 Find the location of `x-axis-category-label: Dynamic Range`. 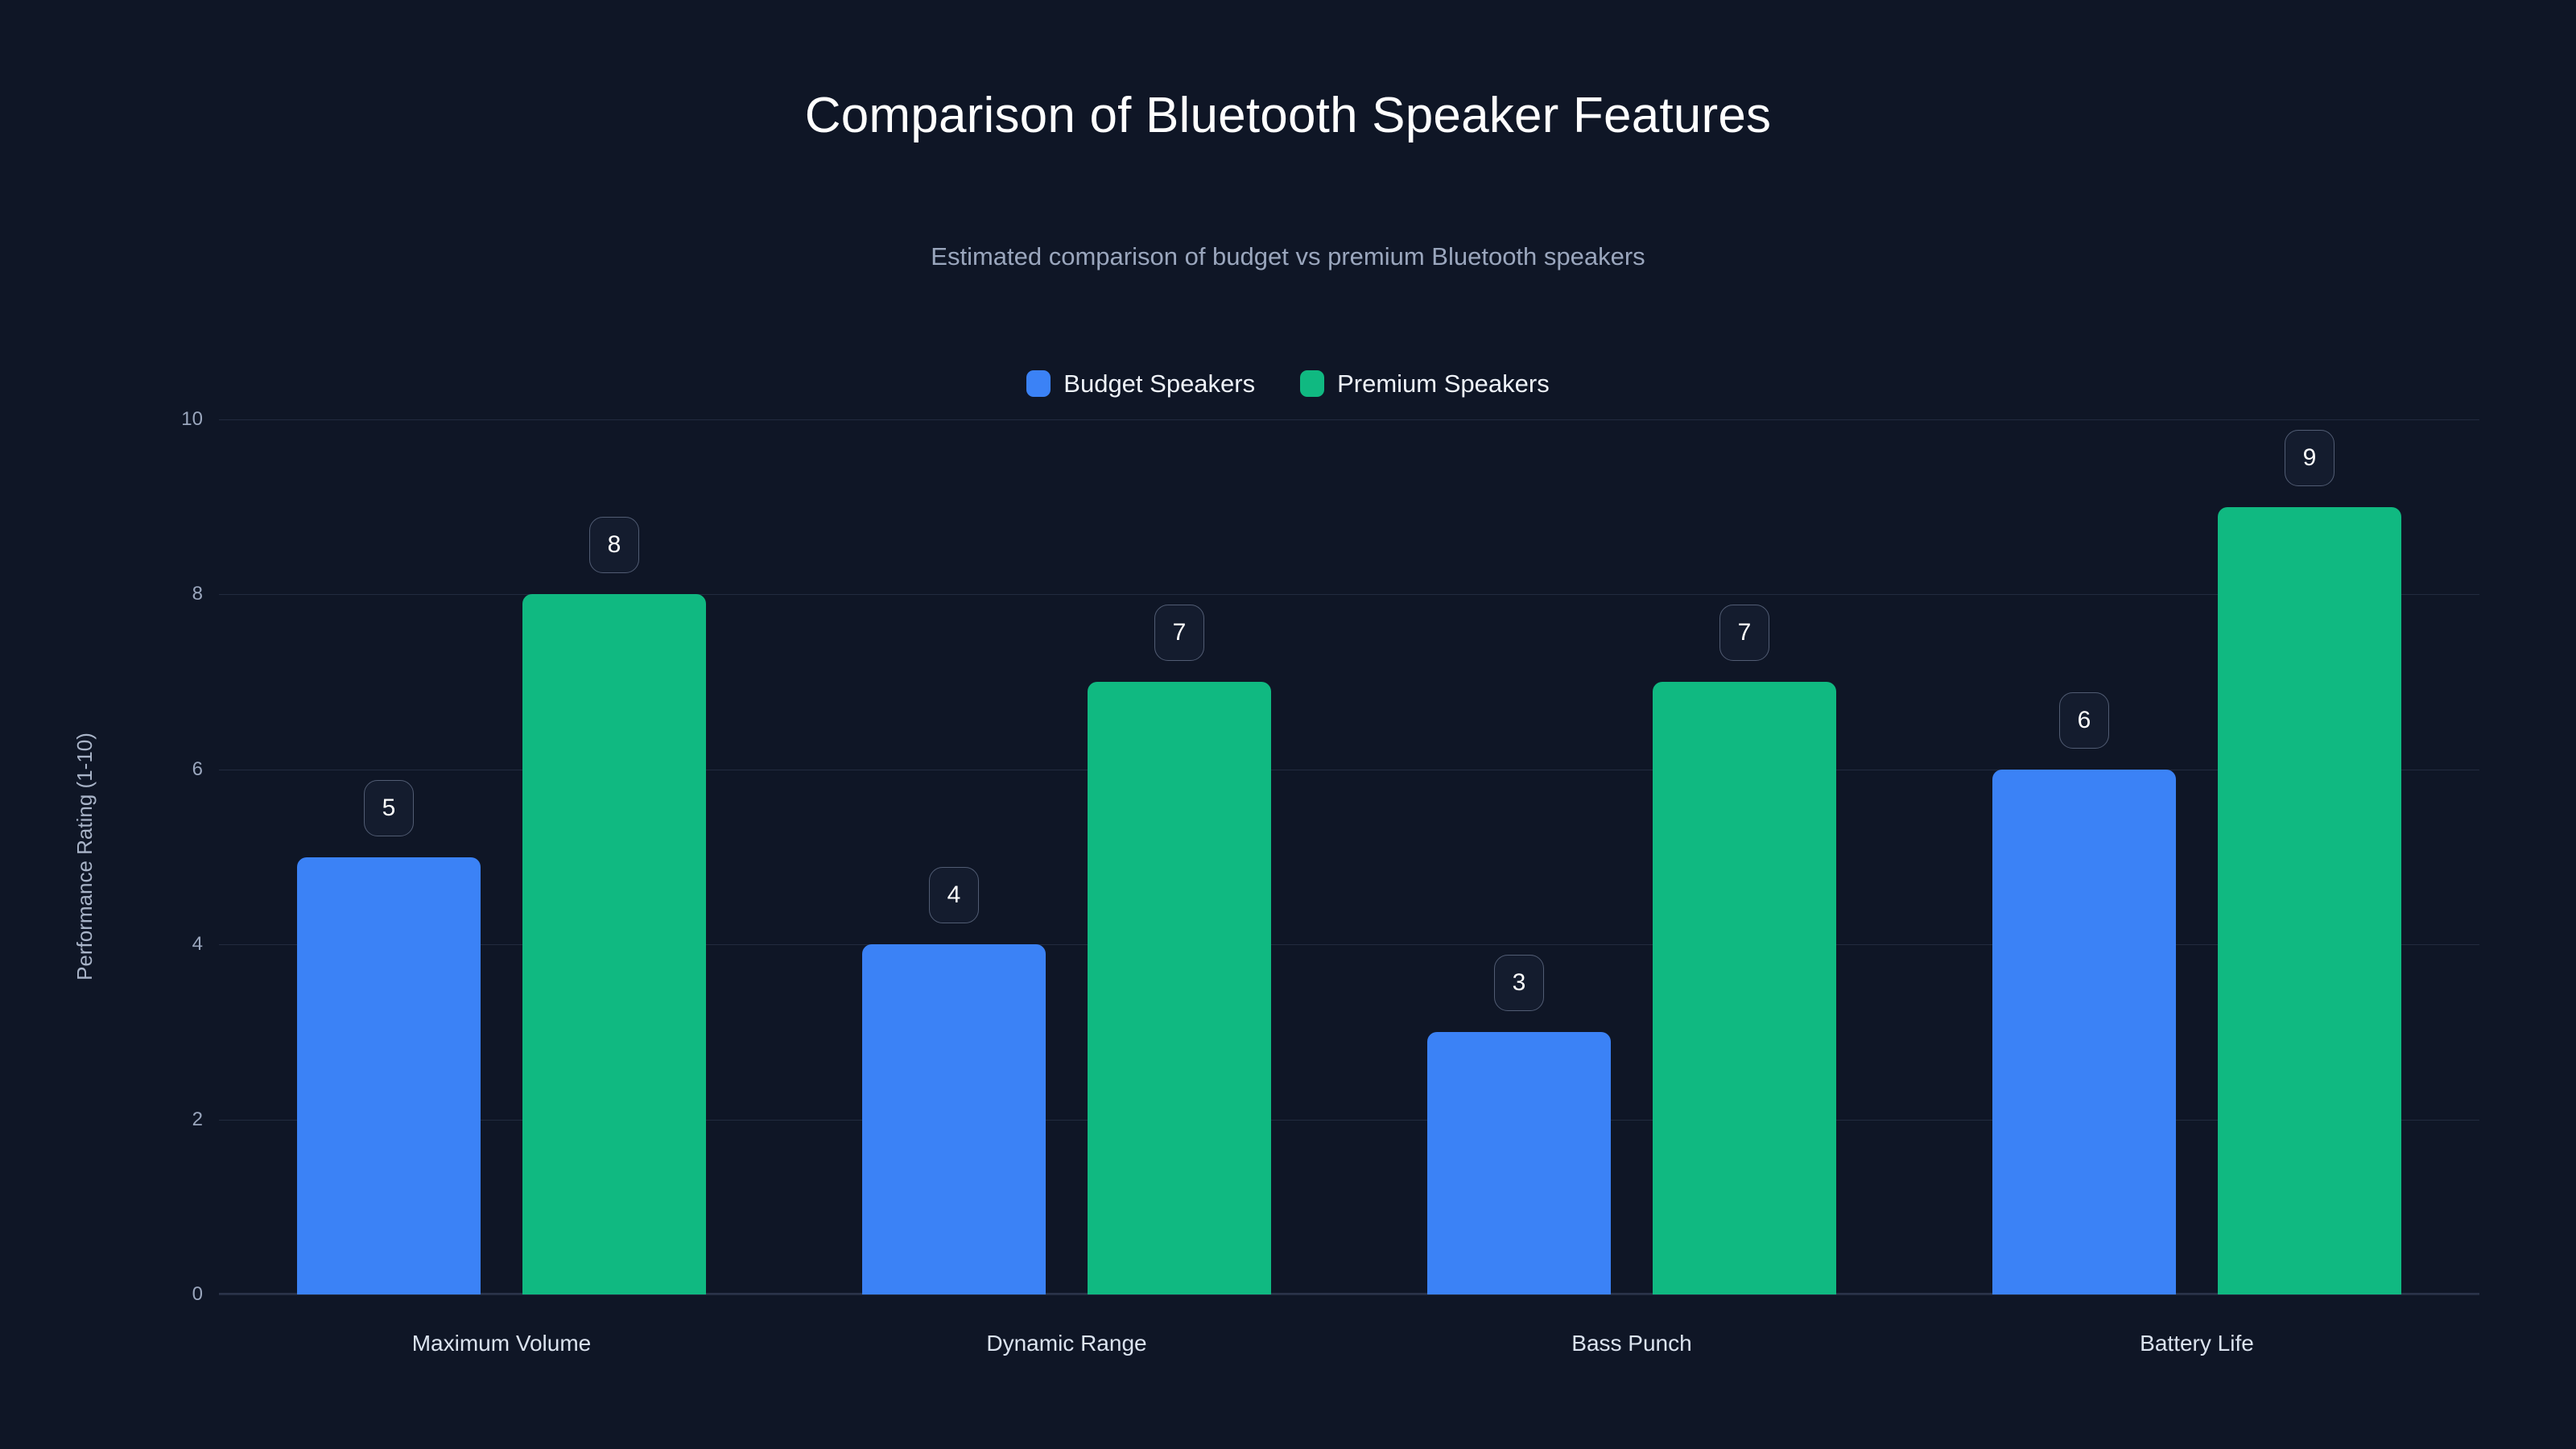

x-axis-category-label: Dynamic Range is located at coordinates (1066, 1343).